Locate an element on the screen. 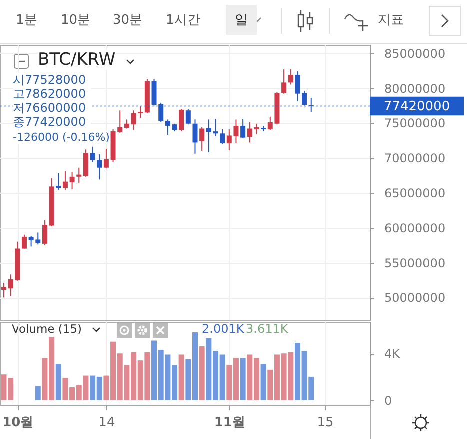 This screenshot has height=439, width=467. y-tick-label: 65000000 is located at coordinates (415, 193).